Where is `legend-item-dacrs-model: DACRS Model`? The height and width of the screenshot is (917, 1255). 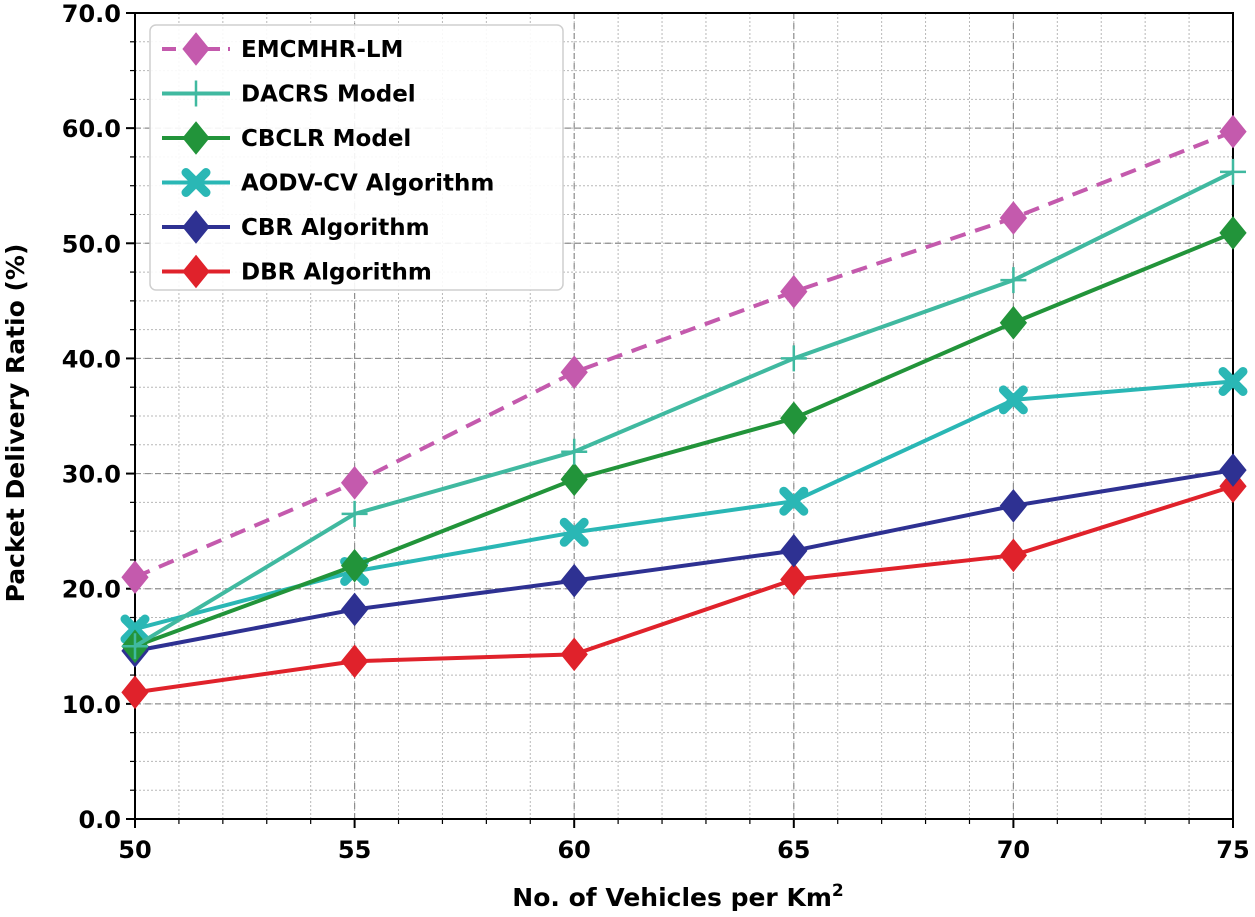
legend-item-dacrs-model: DACRS Model is located at coordinates (289, 94).